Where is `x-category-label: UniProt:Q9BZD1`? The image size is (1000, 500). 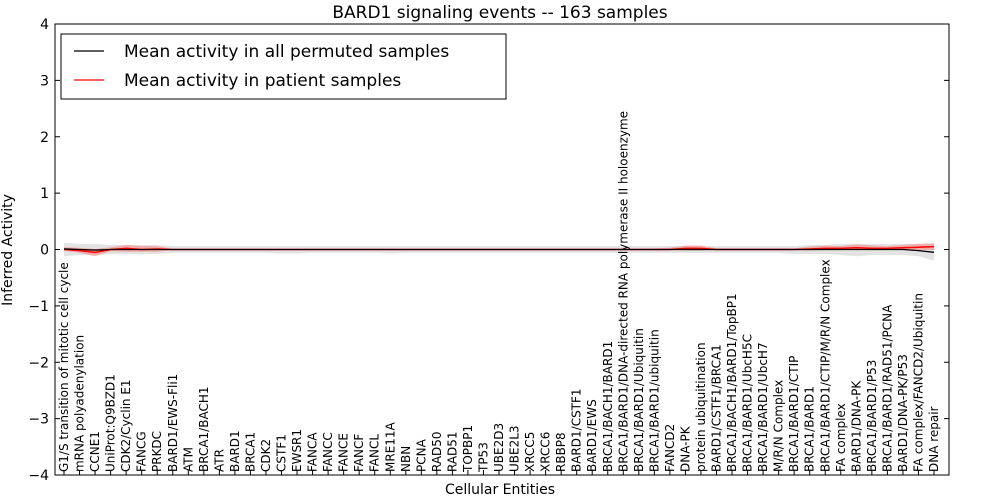 x-category-label: UniProt:Q9BZD1 is located at coordinates (111, 423).